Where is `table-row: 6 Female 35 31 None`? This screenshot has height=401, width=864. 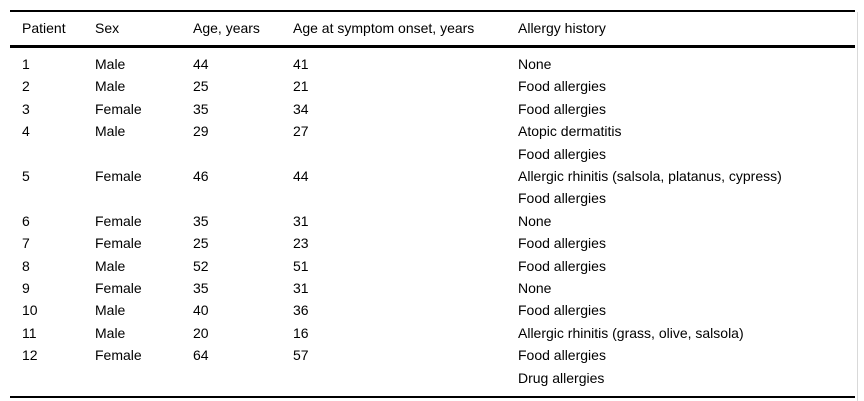
table-row: 6 Female 35 31 None is located at coordinates (432, 221).